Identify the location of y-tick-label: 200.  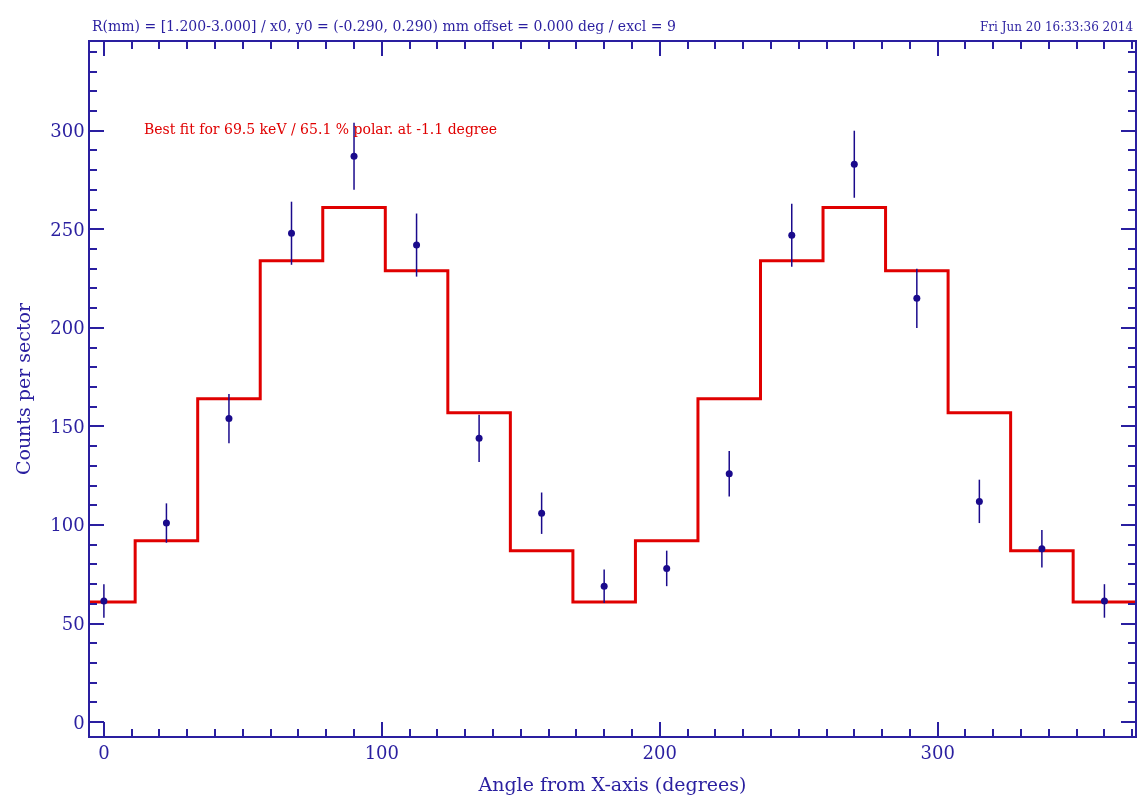
(67, 328).